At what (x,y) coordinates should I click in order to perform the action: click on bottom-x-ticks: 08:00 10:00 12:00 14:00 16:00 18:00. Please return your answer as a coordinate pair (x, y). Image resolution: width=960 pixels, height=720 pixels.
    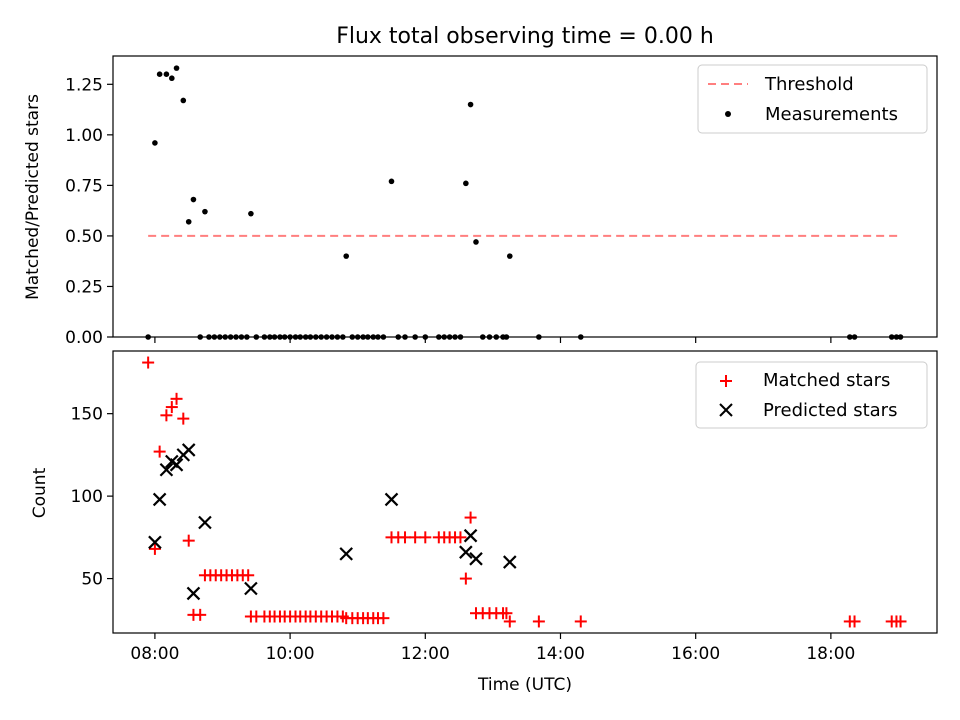
    Looking at the image, I should click on (492, 648).